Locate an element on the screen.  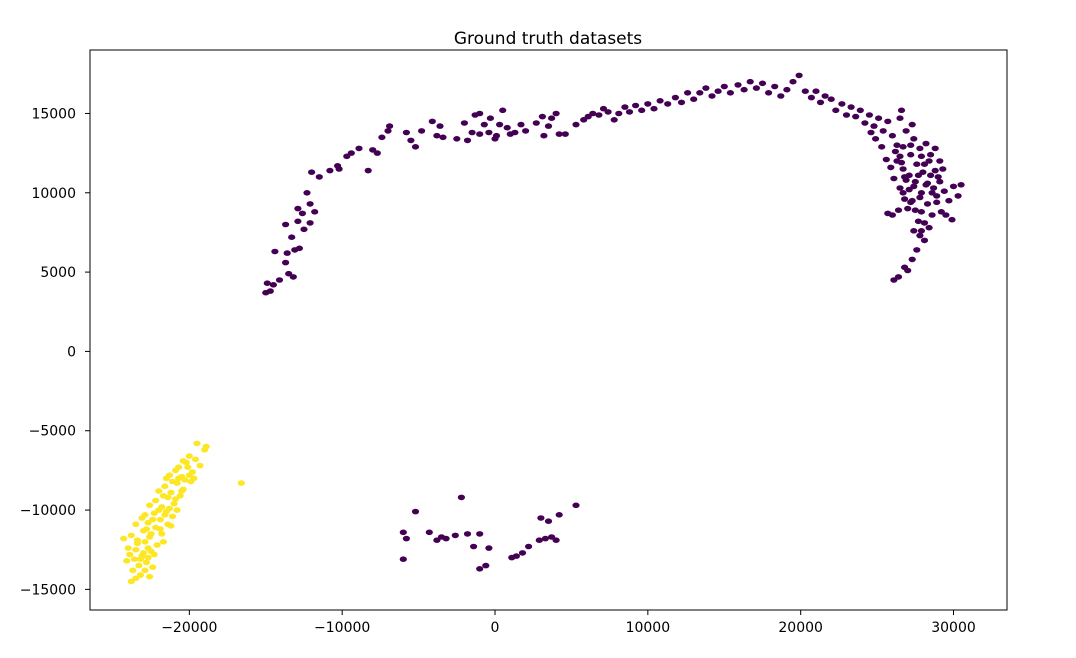
x-tick-label: 30000 is located at coordinates (953, 628).